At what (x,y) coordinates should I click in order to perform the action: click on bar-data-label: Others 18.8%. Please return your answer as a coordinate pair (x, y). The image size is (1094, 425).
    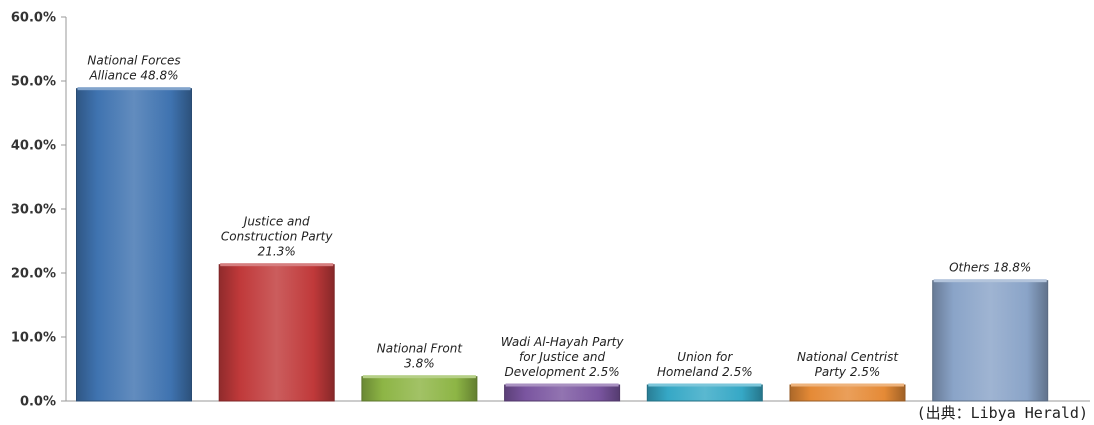
    Looking at the image, I should click on (990, 268).